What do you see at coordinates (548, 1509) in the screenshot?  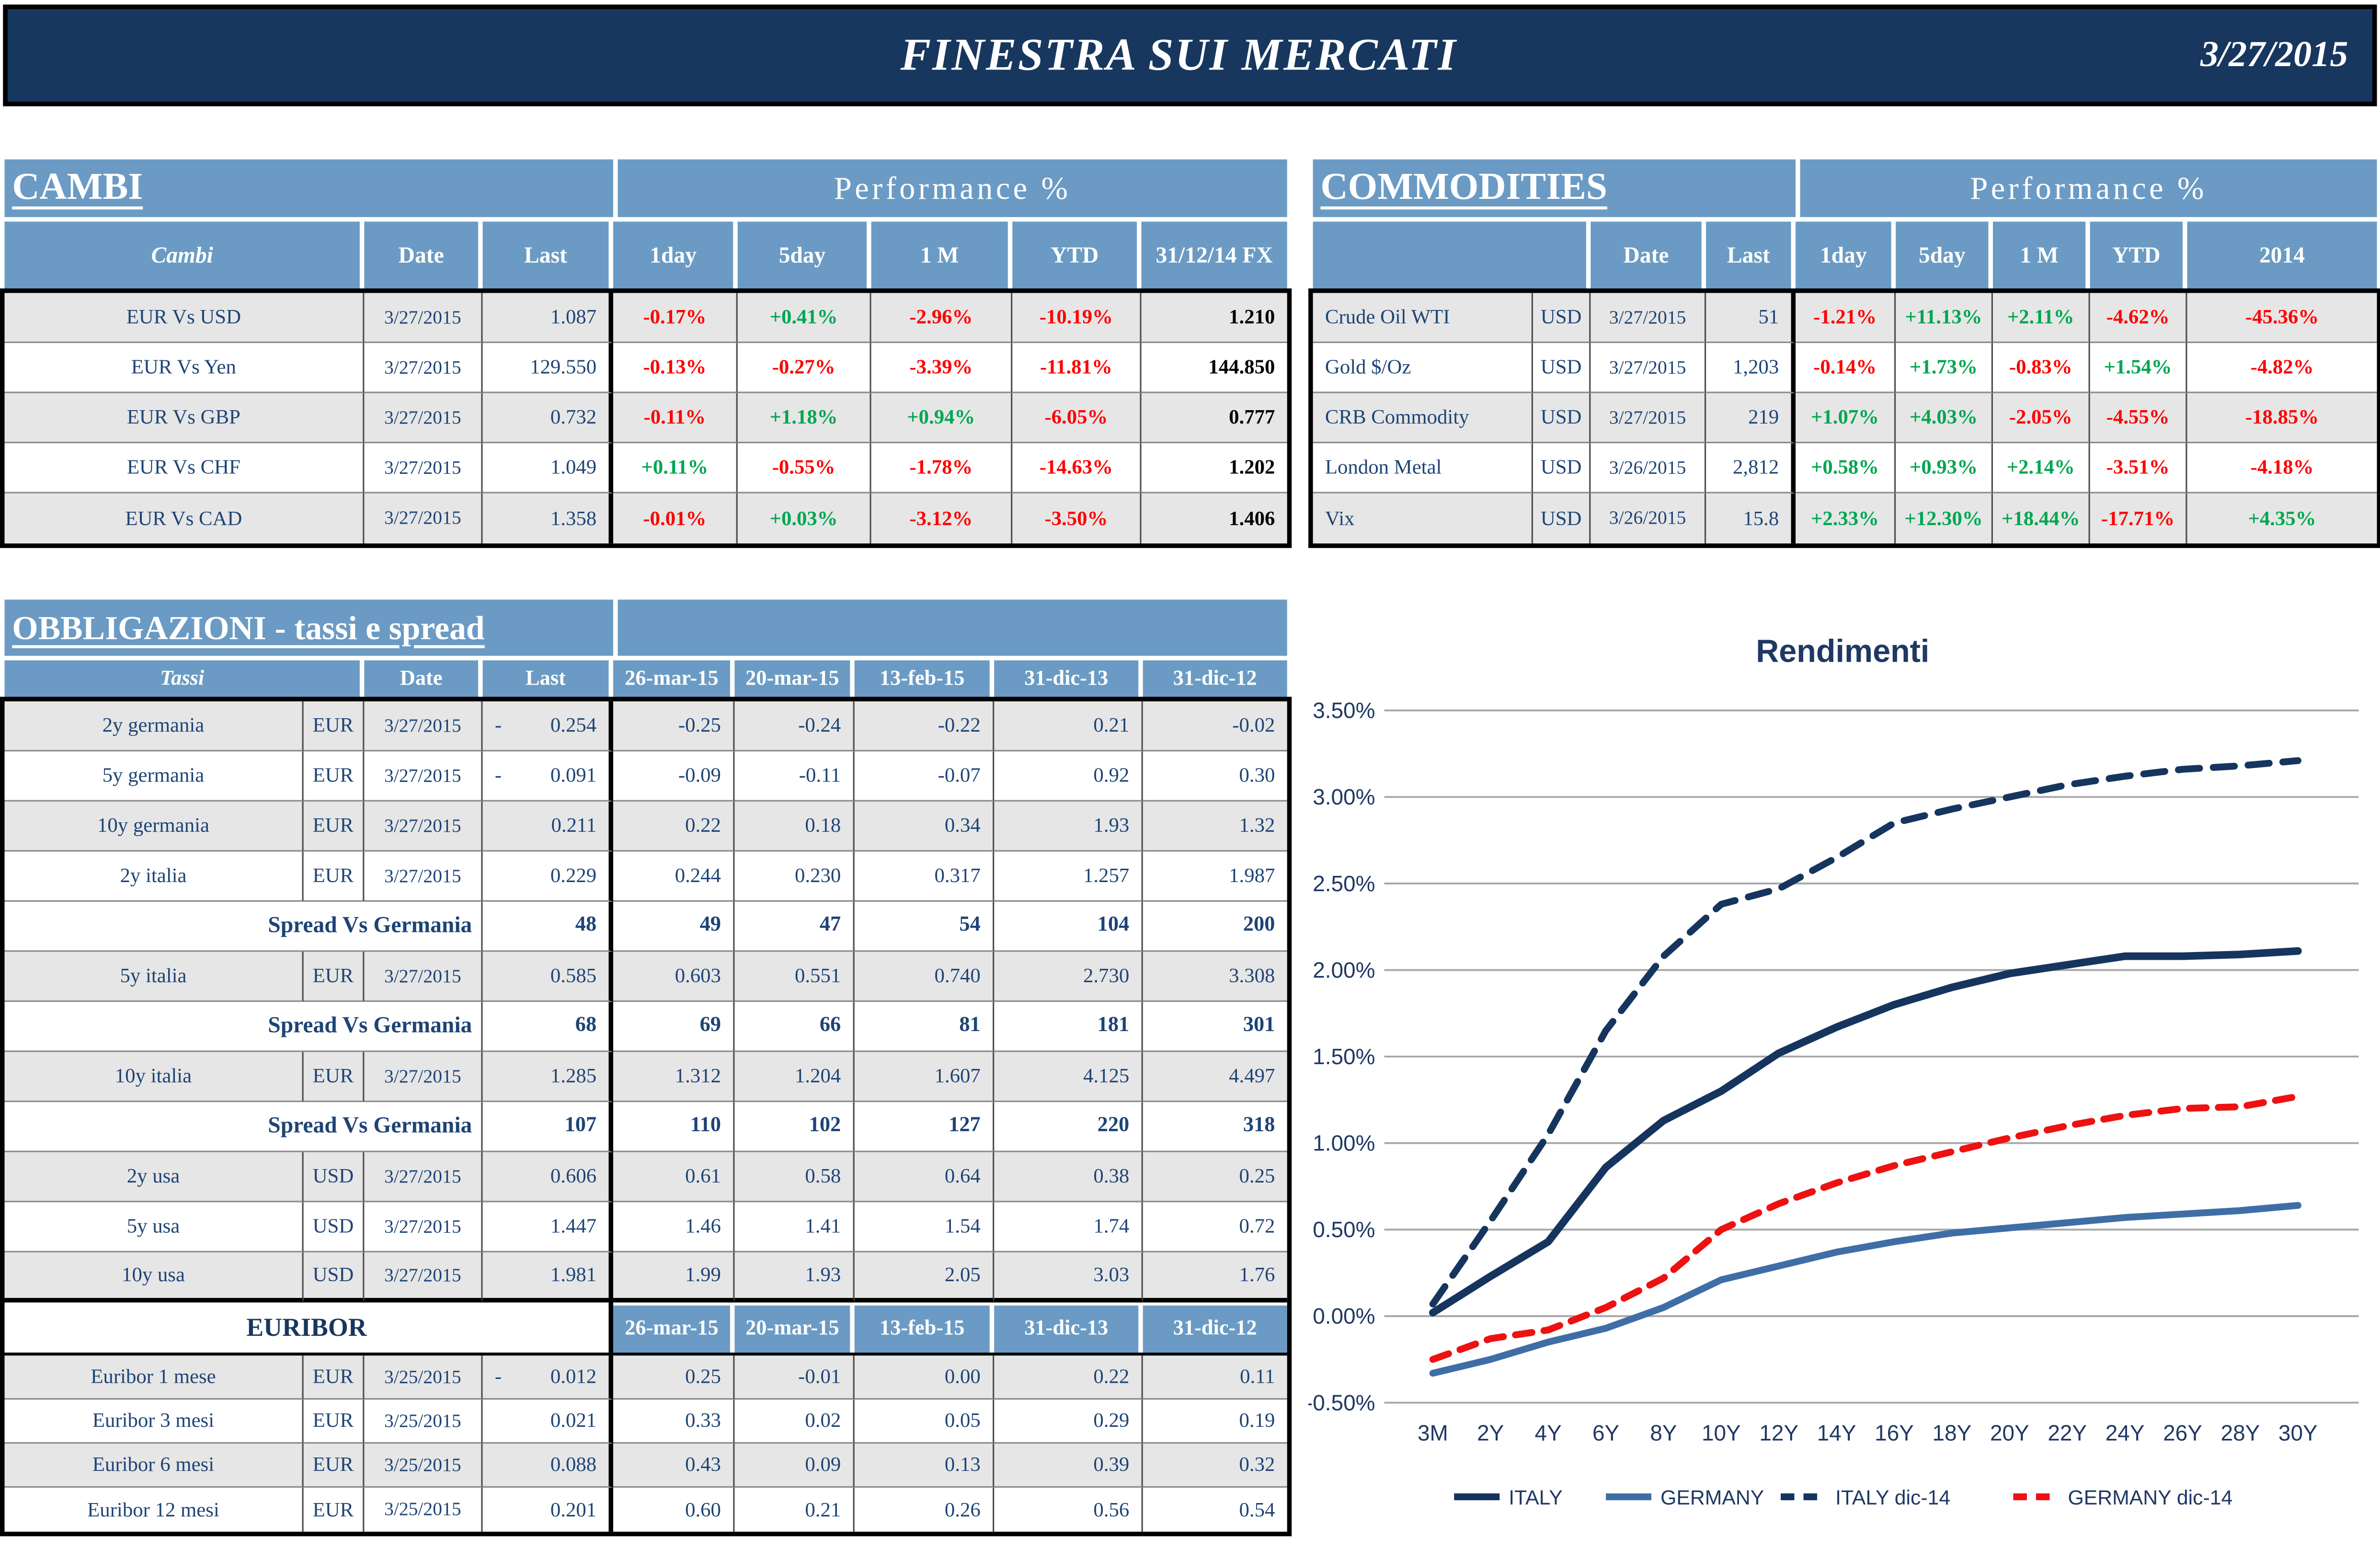 I see `last-cell: 0.201` at bounding box center [548, 1509].